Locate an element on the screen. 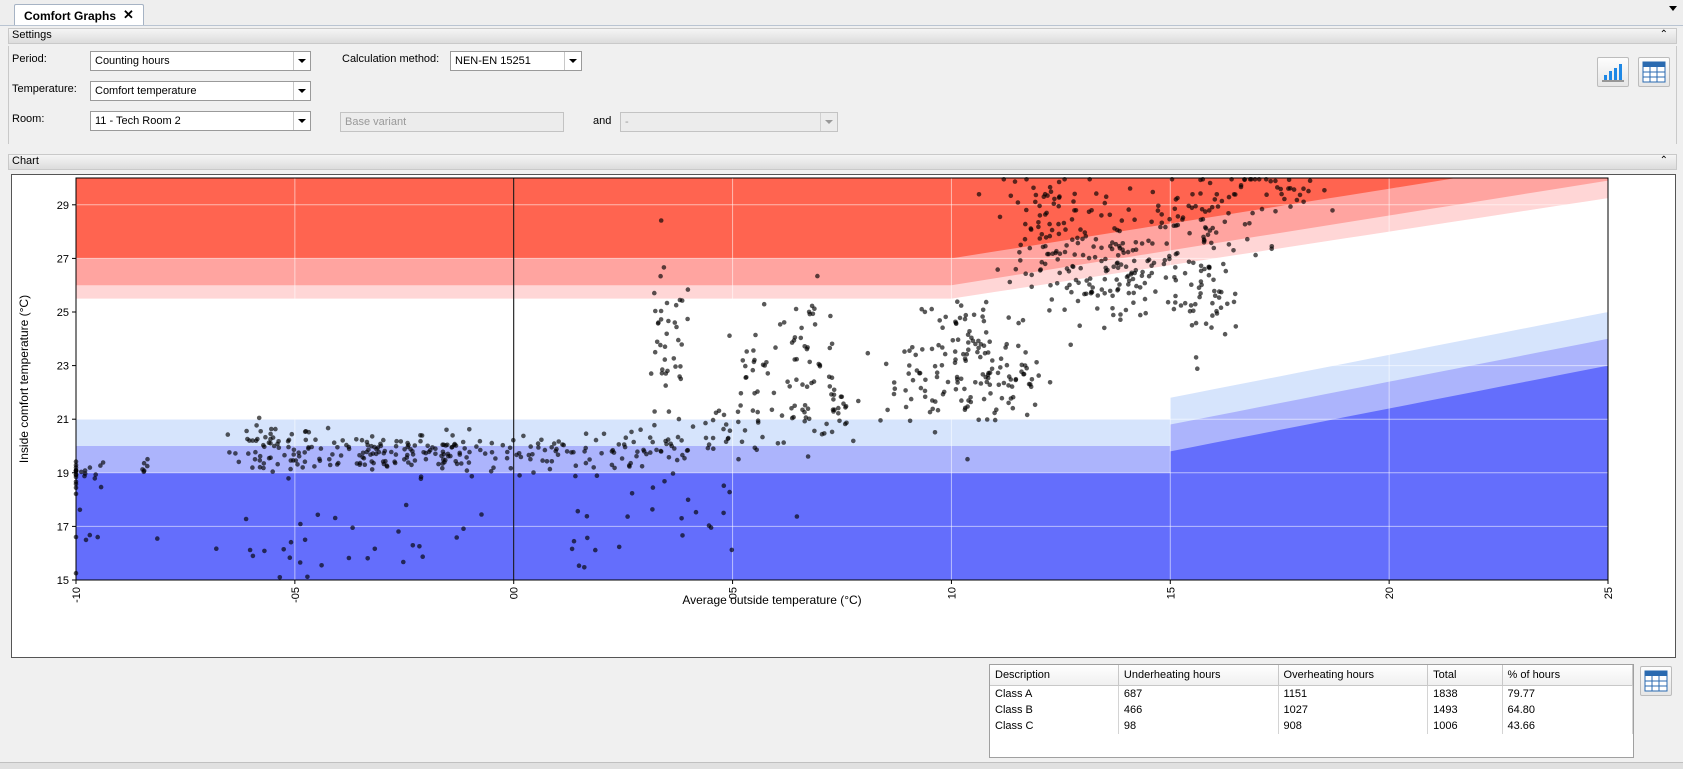 Image resolution: width=1683 pixels, height=769 pixels. show-table-button is located at coordinates (1654, 72).